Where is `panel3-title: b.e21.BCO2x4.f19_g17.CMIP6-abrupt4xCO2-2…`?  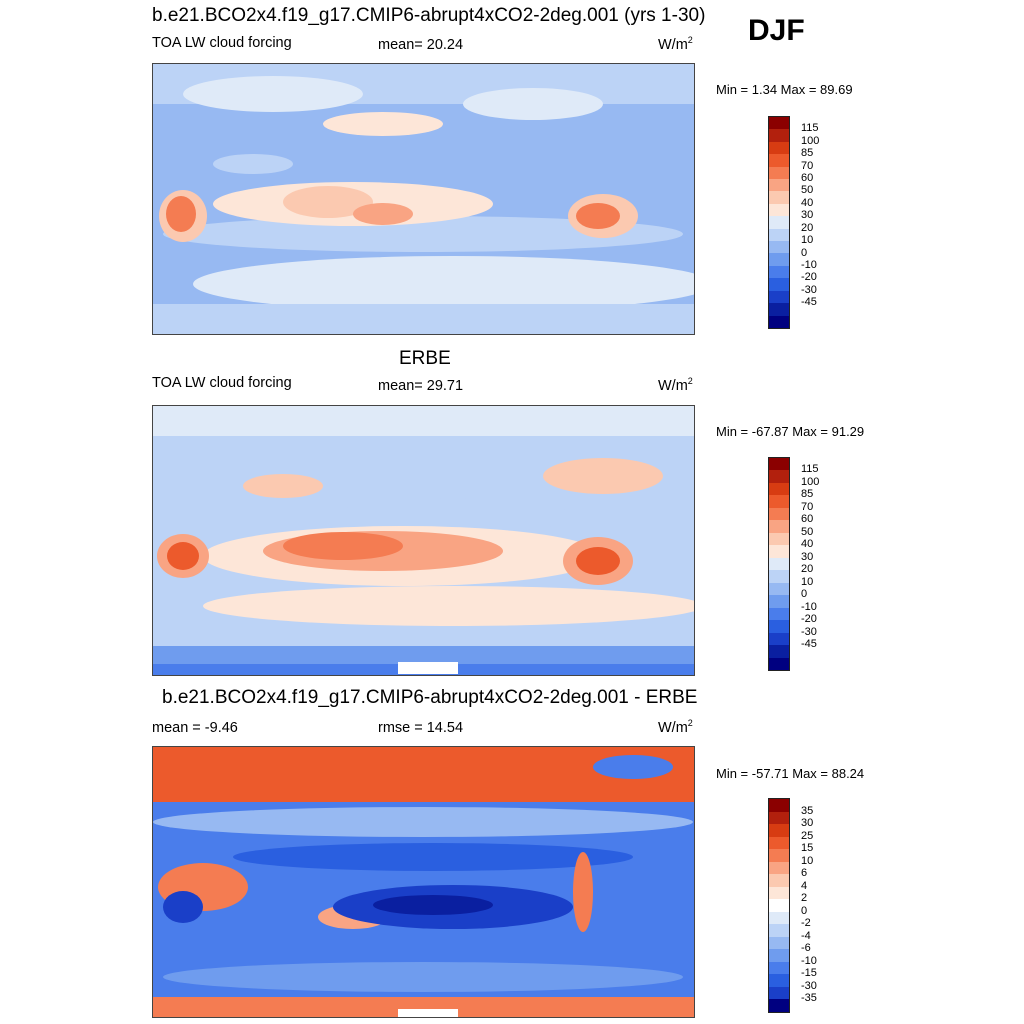
panel3-title: b.e21.BCO2x4.f19_g17.CMIP6-abrupt4xCO2-2… is located at coordinates (430, 697).